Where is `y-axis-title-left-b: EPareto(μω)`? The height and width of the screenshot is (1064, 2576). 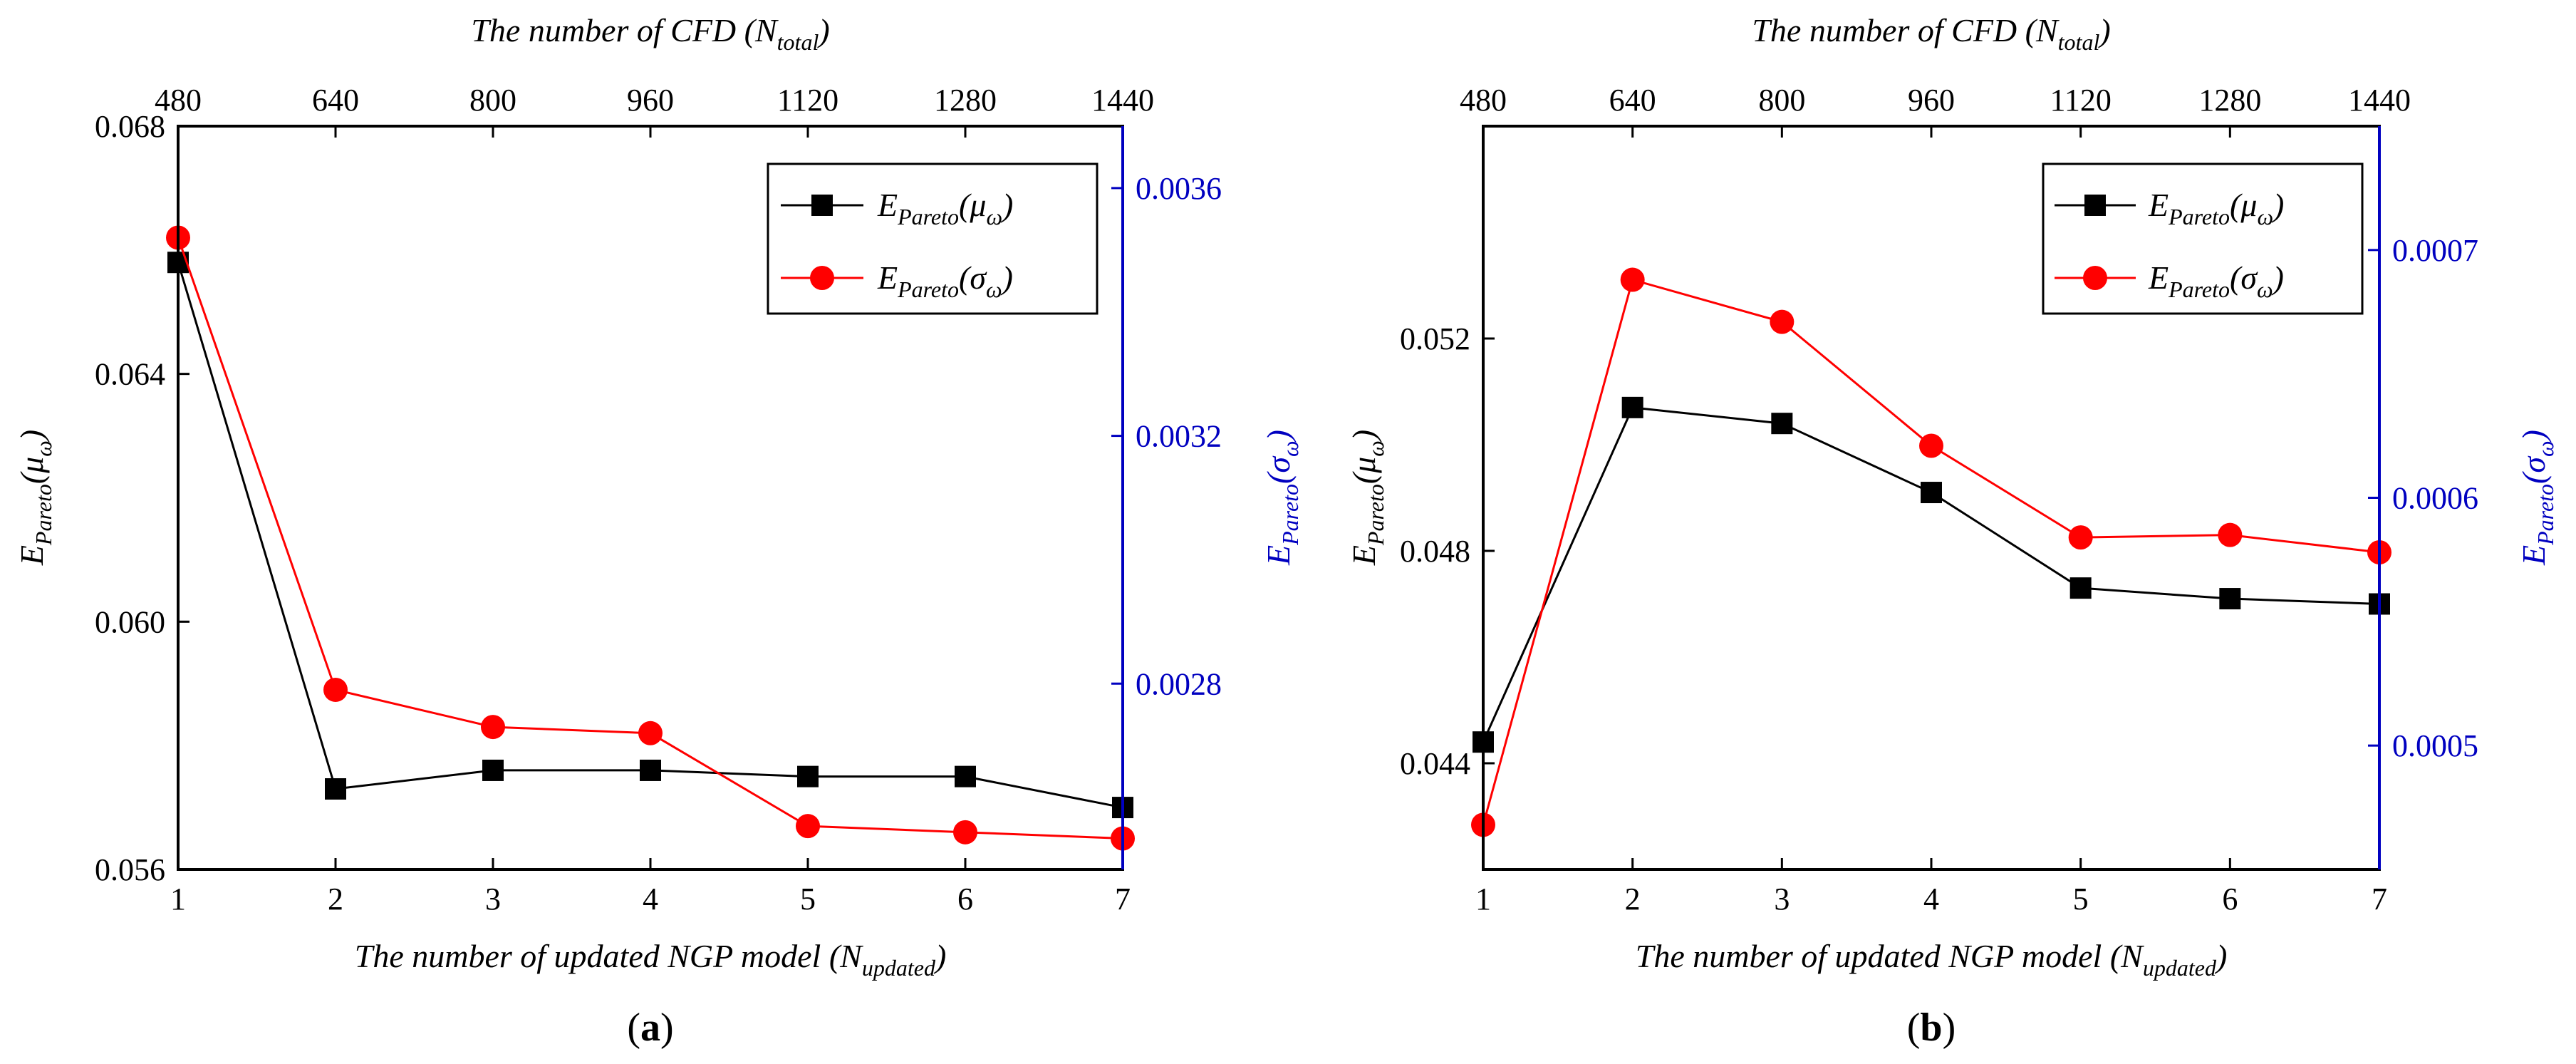 y-axis-title-left-b: EPareto(μω) is located at coordinates (1367, 498).